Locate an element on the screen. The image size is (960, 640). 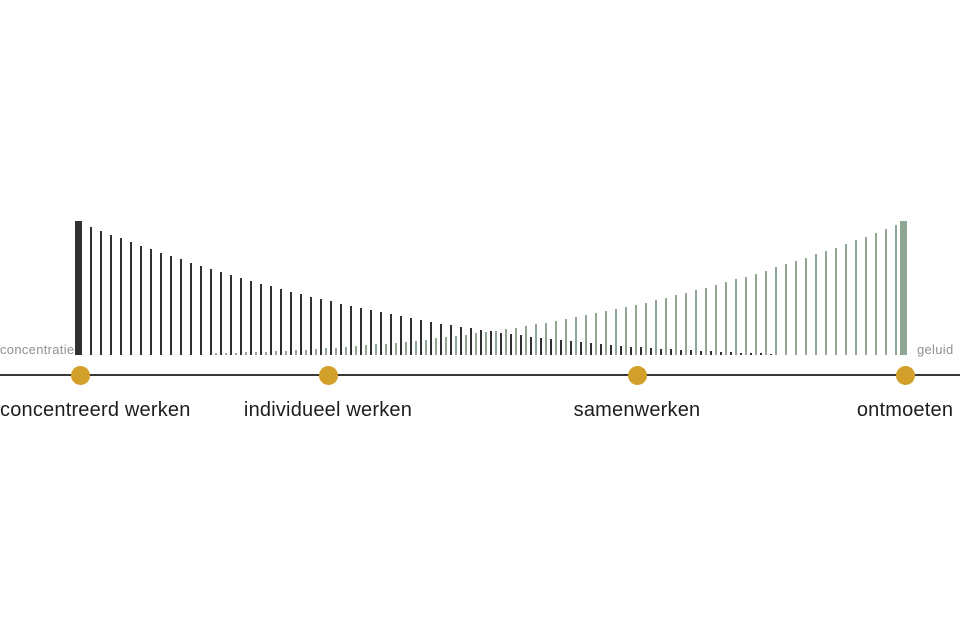
concentratie-axis-label: concentratie is located at coordinates (37, 349).